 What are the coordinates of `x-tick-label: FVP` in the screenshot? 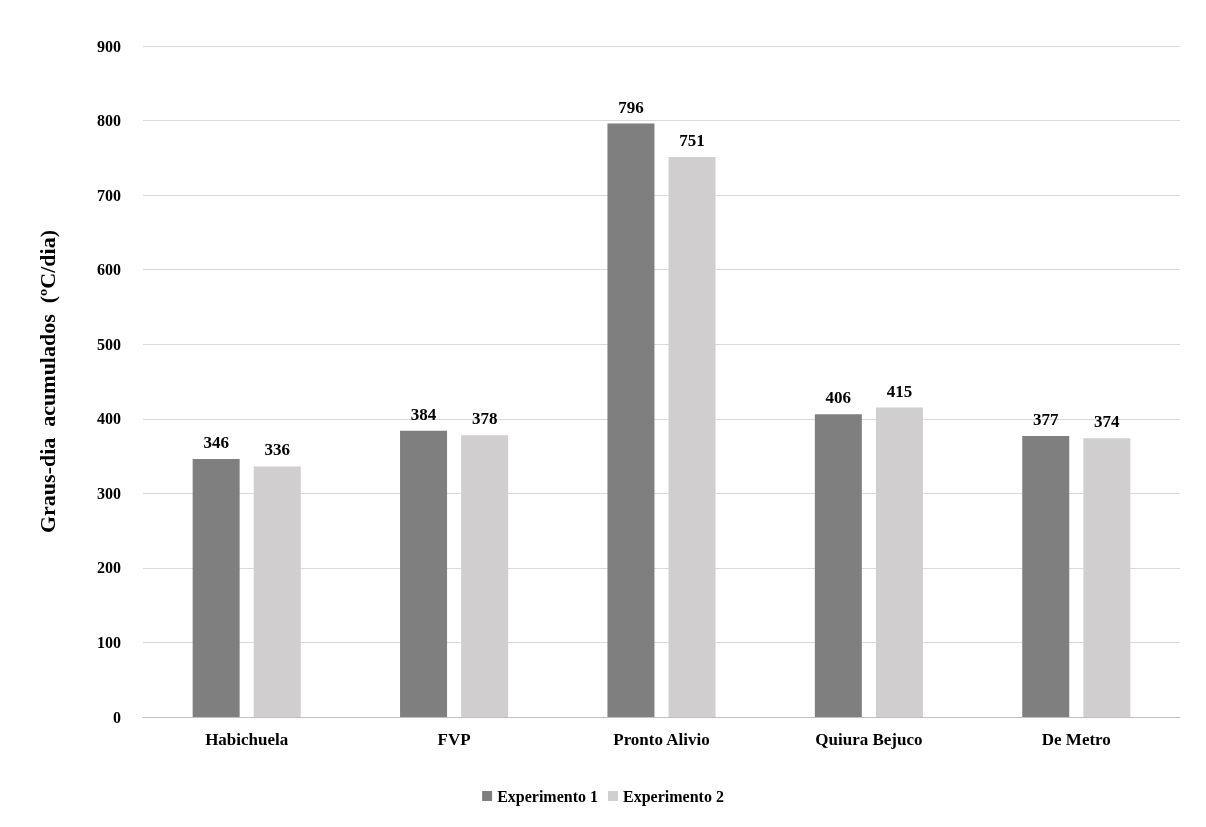 It's located at (454, 739).